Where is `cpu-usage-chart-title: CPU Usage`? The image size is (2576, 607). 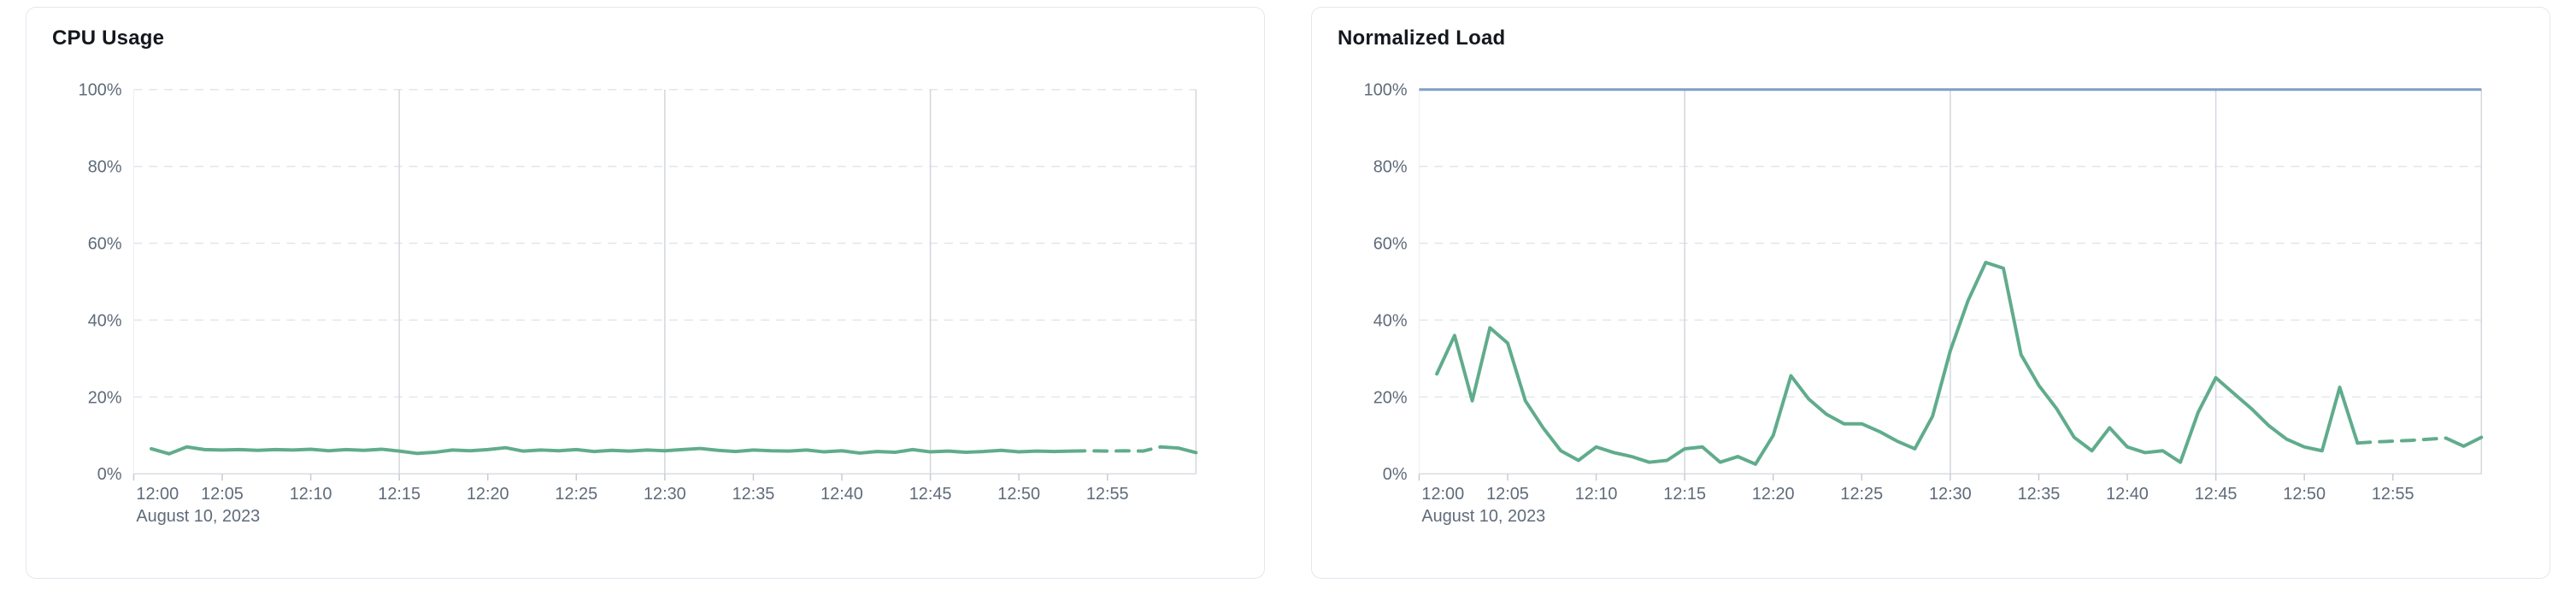
cpu-usage-chart-title: CPU Usage is located at coordinates (108, 38).